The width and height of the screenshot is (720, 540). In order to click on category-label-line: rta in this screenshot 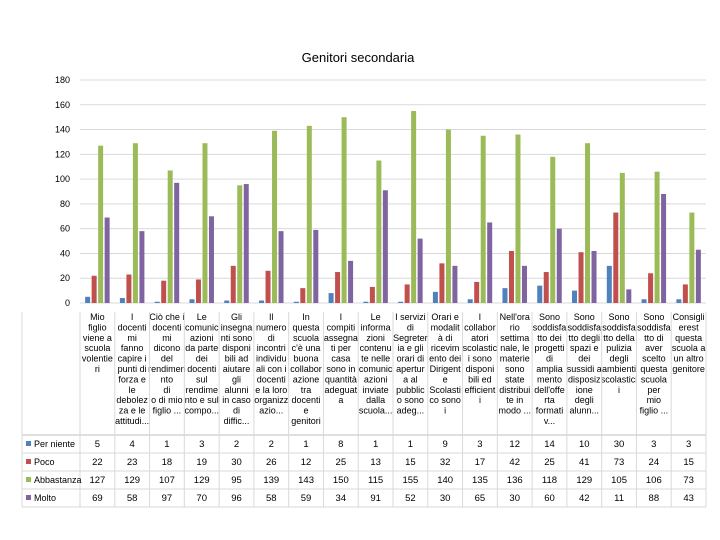, I will do `click(549, 400)`.